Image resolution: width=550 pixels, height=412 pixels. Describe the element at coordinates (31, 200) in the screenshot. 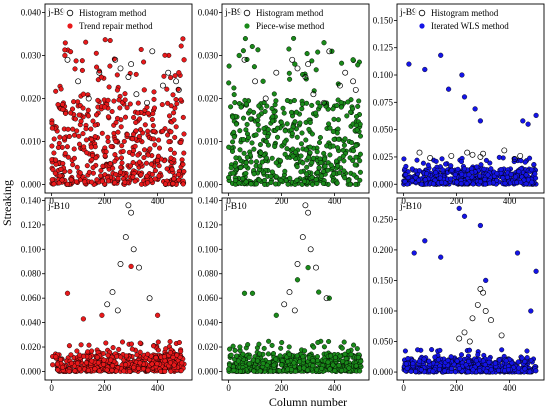

I see `y-tick-label: 0.140` at that location.